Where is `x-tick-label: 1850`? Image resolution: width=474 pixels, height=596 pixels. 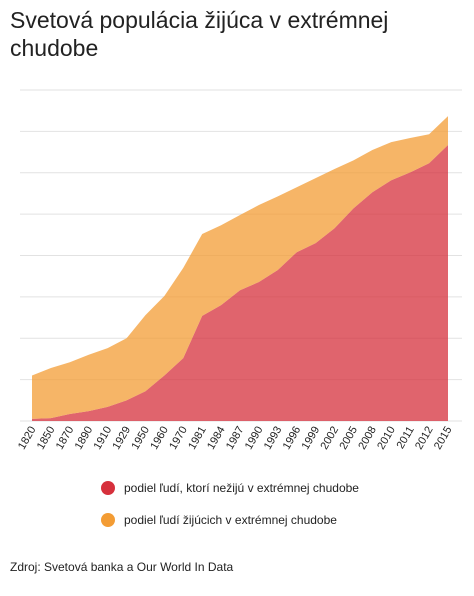
x-tick-label: 1850 is located at coordinates (46, 438).